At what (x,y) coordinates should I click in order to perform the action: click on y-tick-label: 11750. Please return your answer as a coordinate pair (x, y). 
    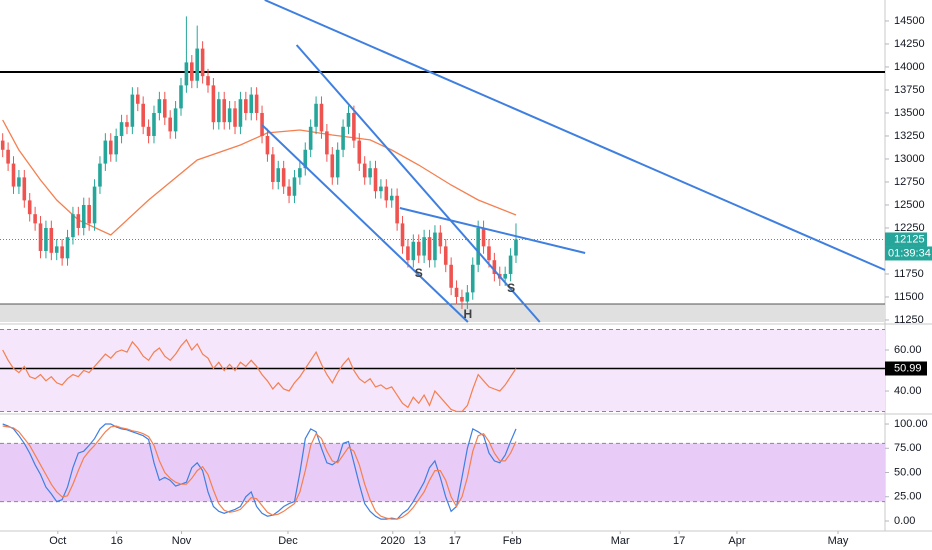
    Looking at the image, I should click on (909, 274).